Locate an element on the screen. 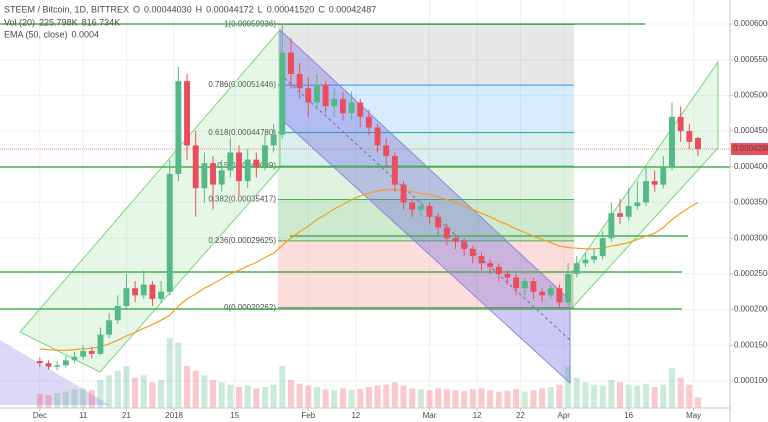 This screenshot has width=768, height=422. y-tick-label: 0.00040000 is located at coordinates (751, 166).